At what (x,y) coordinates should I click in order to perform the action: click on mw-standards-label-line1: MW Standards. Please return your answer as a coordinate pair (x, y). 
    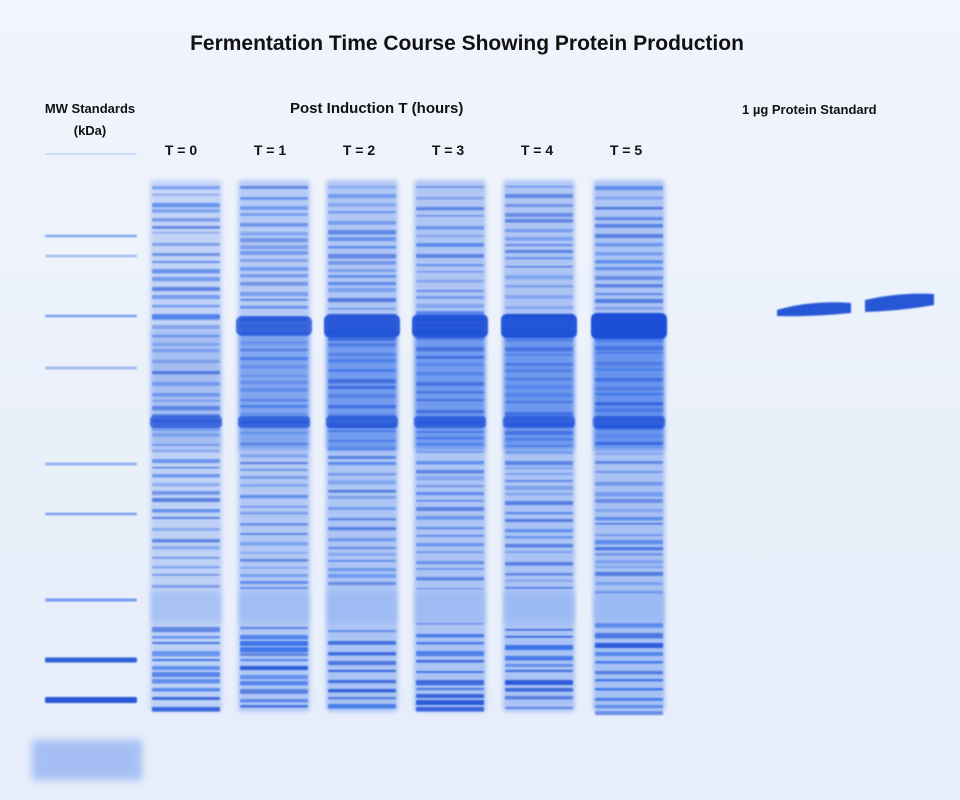
    Looking at the image, I should click on (90, 108).